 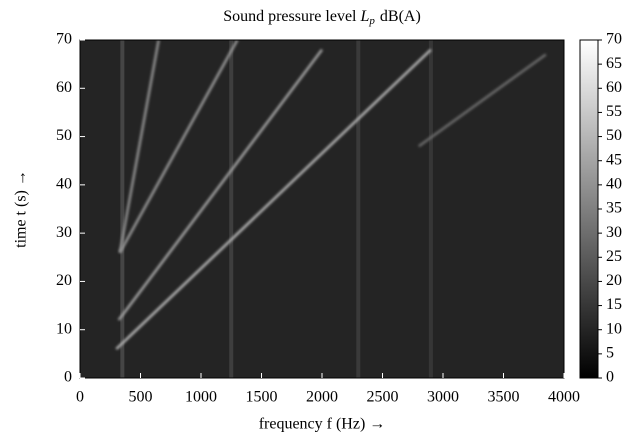 I want to click on y-axis-label: time t (s) →, so click(x=21, y=209).